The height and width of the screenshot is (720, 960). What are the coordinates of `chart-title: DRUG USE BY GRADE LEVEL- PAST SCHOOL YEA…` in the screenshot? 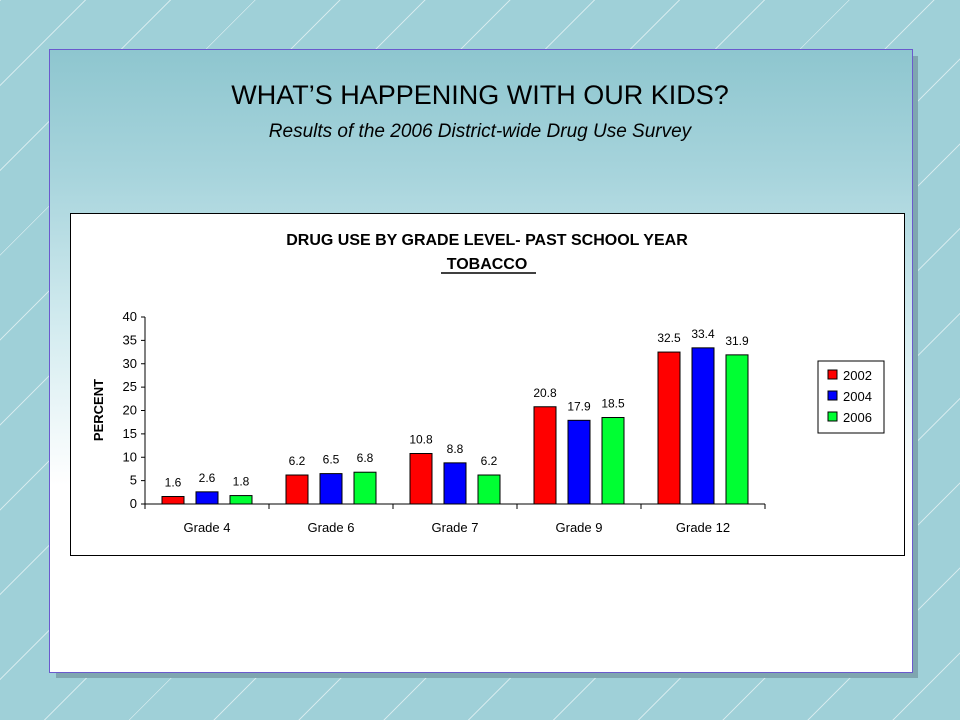 It's located at (487, 240).